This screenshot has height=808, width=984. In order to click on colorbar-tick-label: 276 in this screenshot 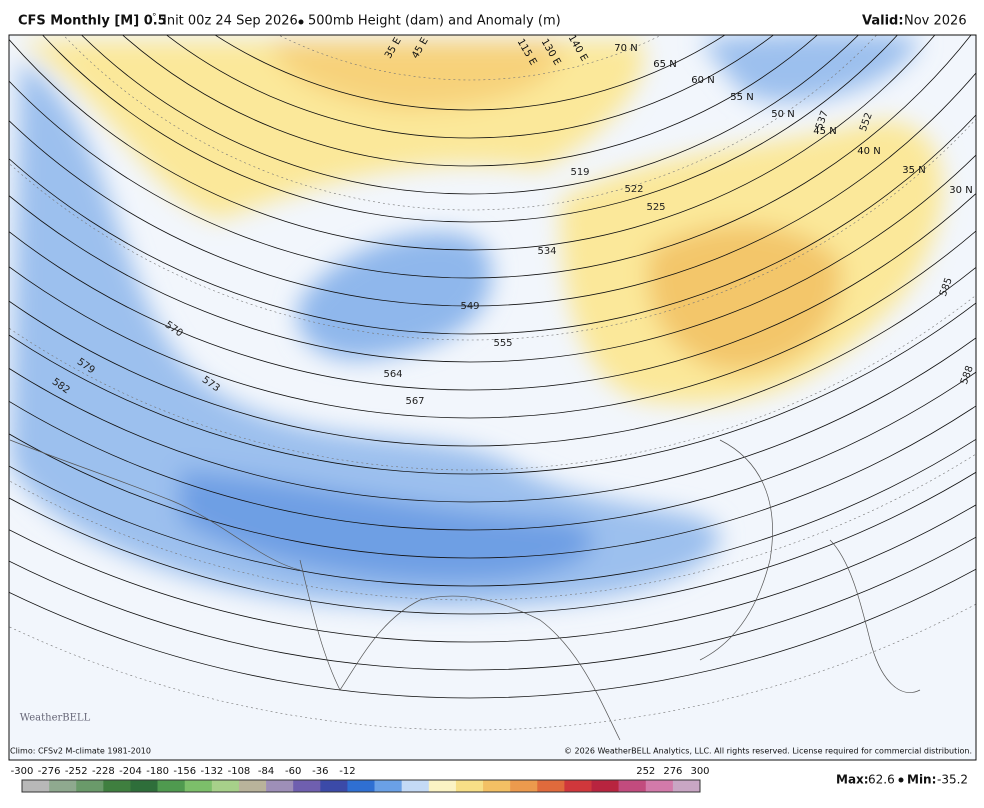, I will do `click(672, 771)`.